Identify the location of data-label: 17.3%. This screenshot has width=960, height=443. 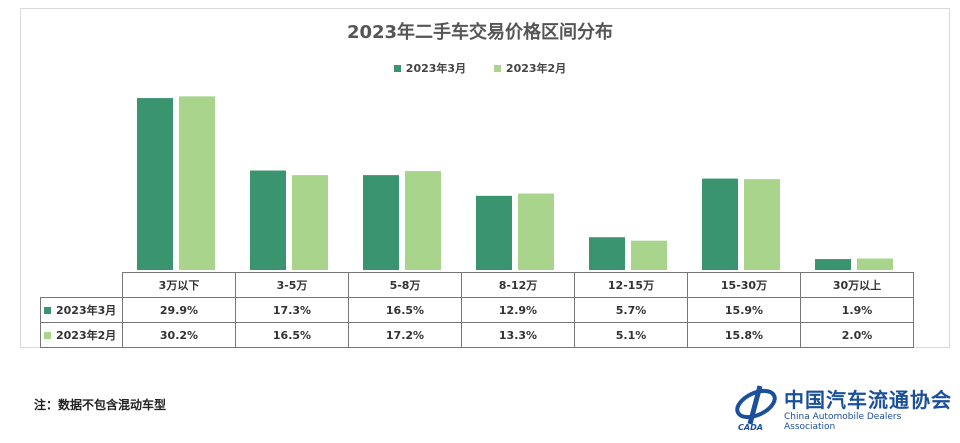
(292, 310).